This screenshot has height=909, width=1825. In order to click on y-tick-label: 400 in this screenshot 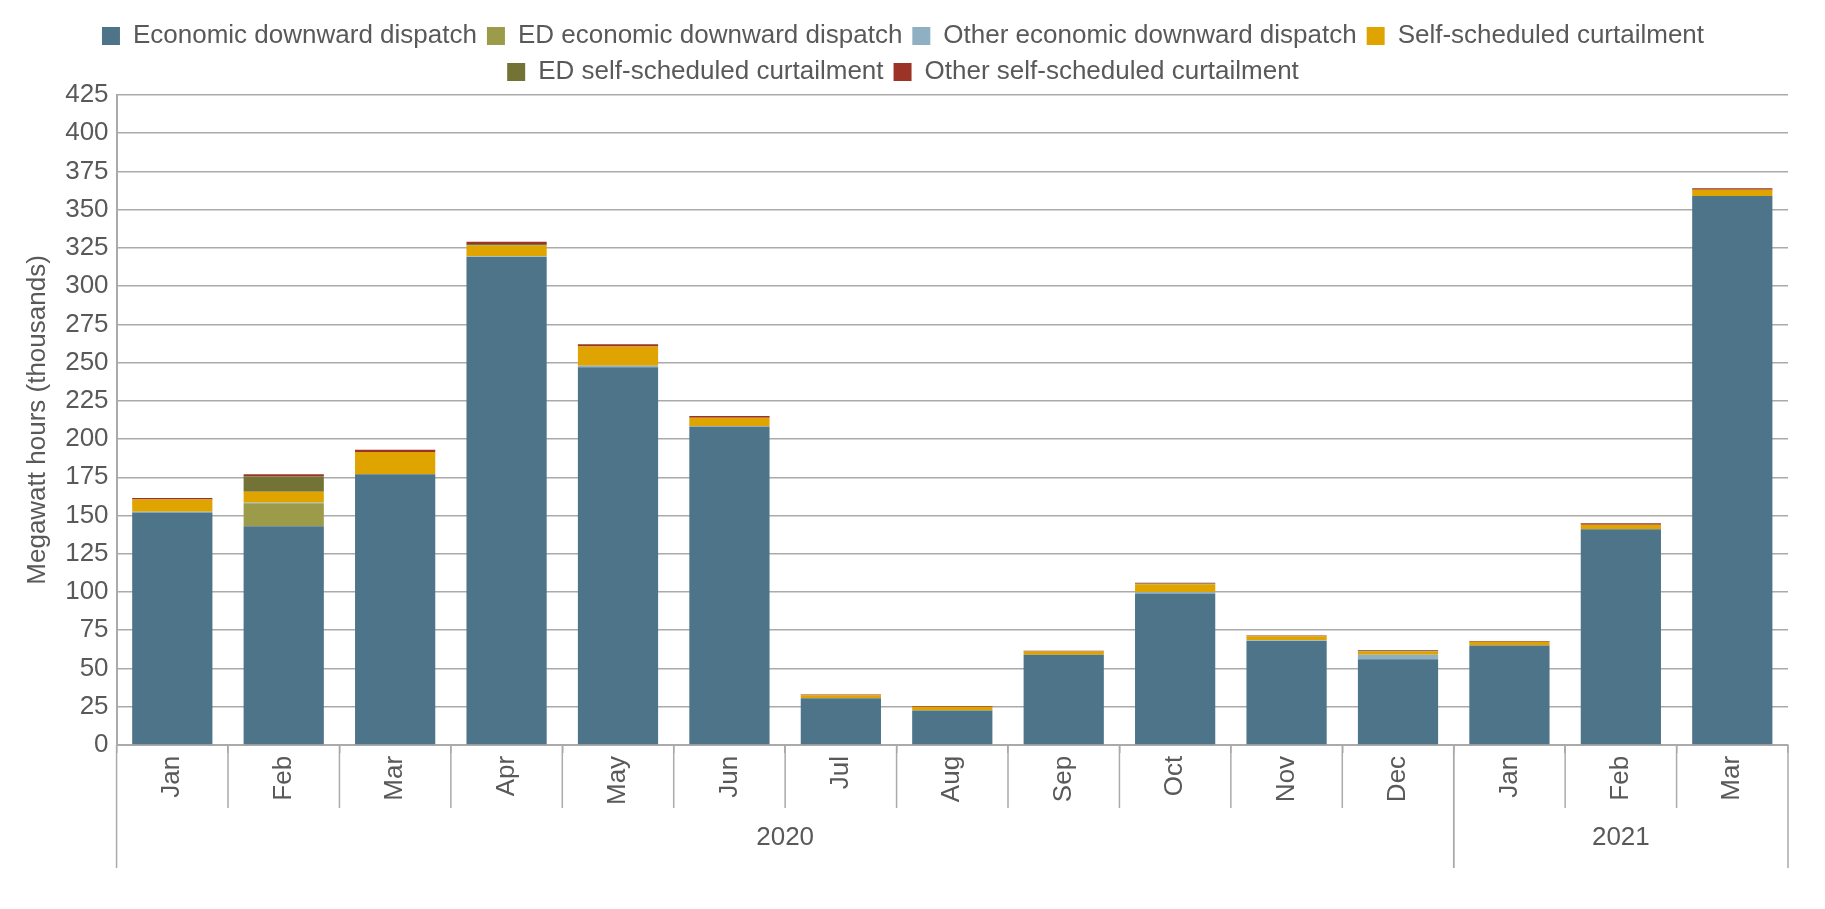, I will do `click(87, 131)`.